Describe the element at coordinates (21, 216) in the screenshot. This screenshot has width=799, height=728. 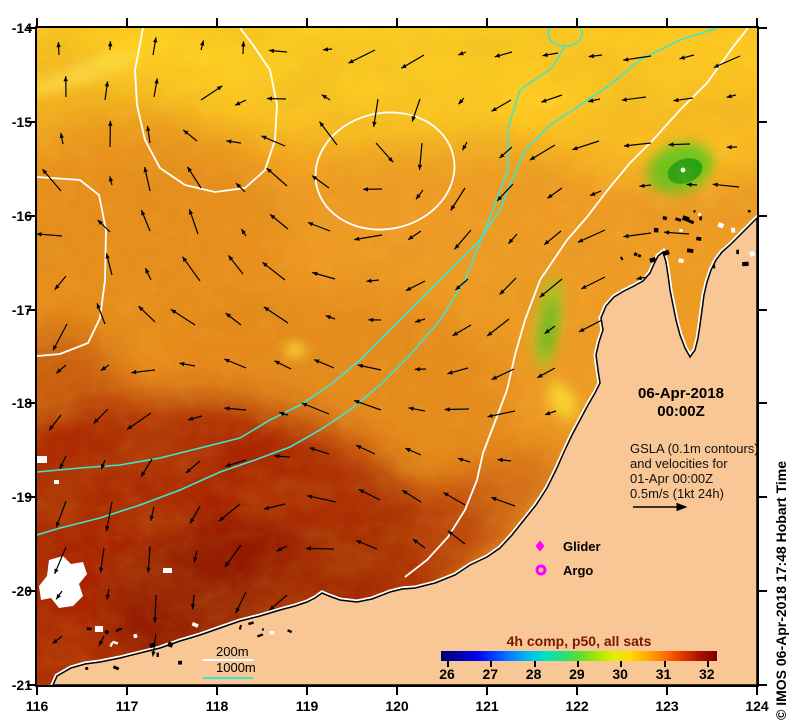
I see `y-axis-label--16: -16` at that location.